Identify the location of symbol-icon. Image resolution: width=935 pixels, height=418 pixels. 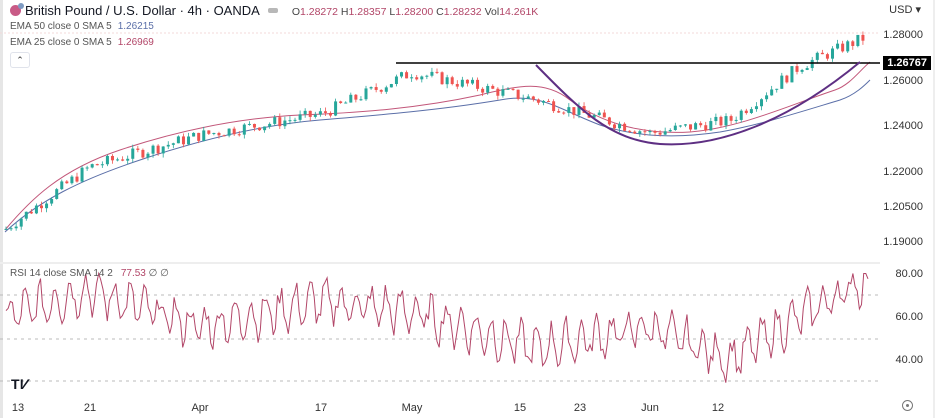
(17, 9).